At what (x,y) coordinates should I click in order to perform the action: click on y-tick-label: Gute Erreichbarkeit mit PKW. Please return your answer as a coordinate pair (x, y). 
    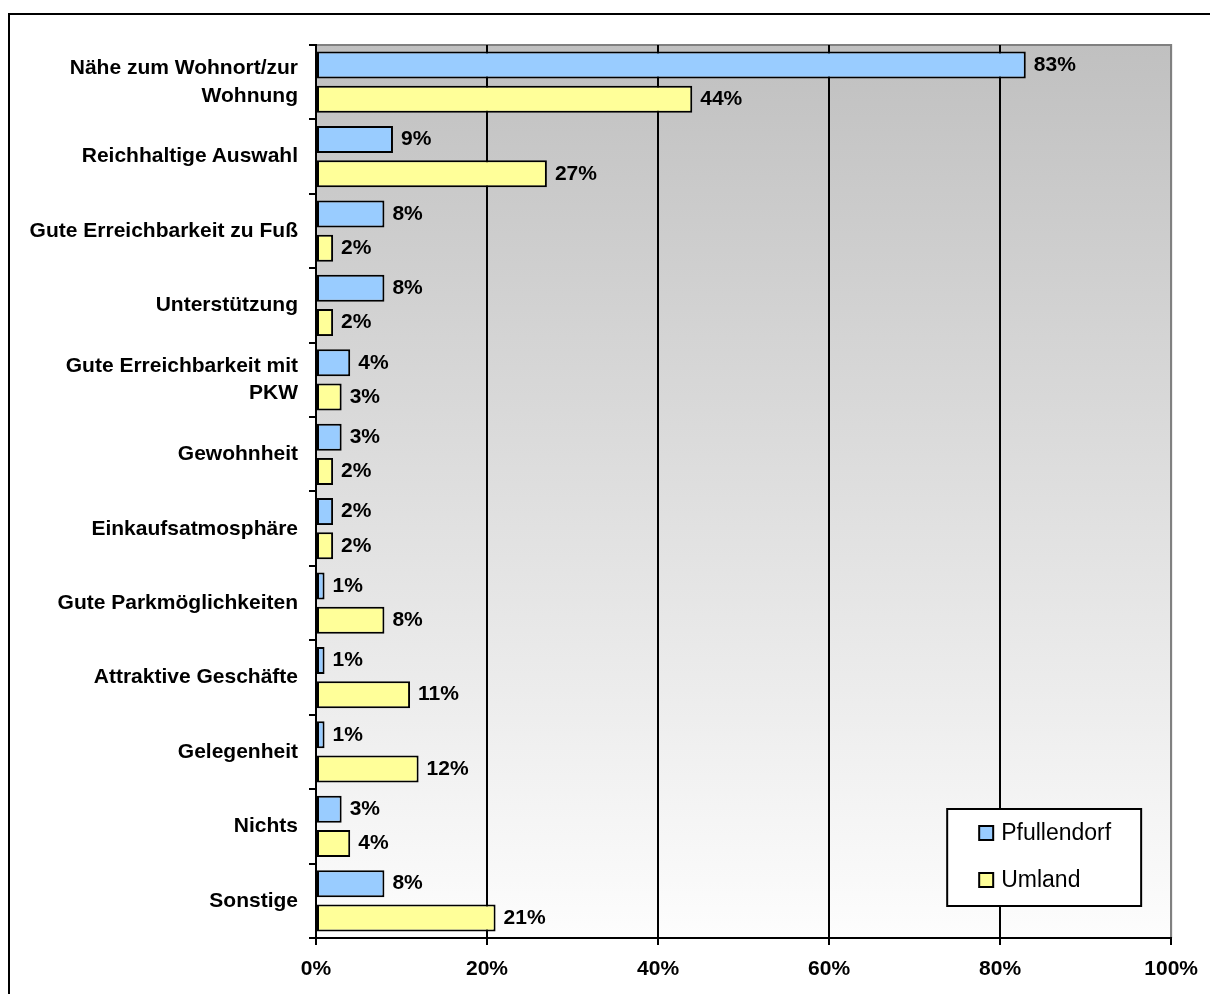
    Looking at the image, I should click on (182, 378).